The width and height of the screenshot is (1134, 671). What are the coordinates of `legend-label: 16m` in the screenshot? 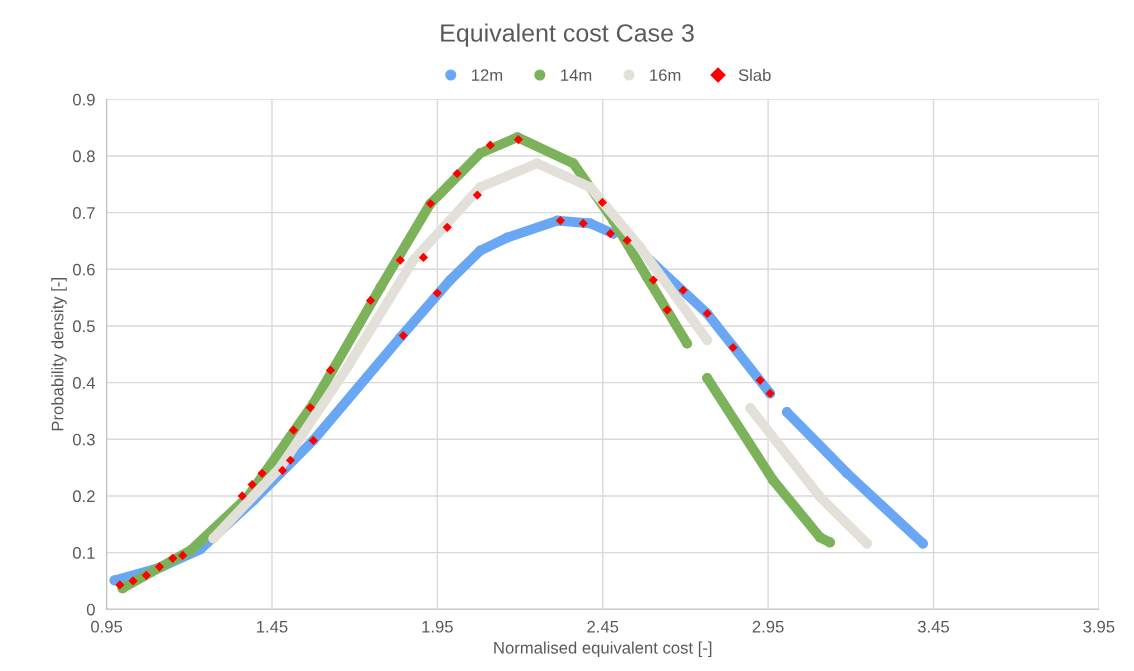 It's located at (665, 75).